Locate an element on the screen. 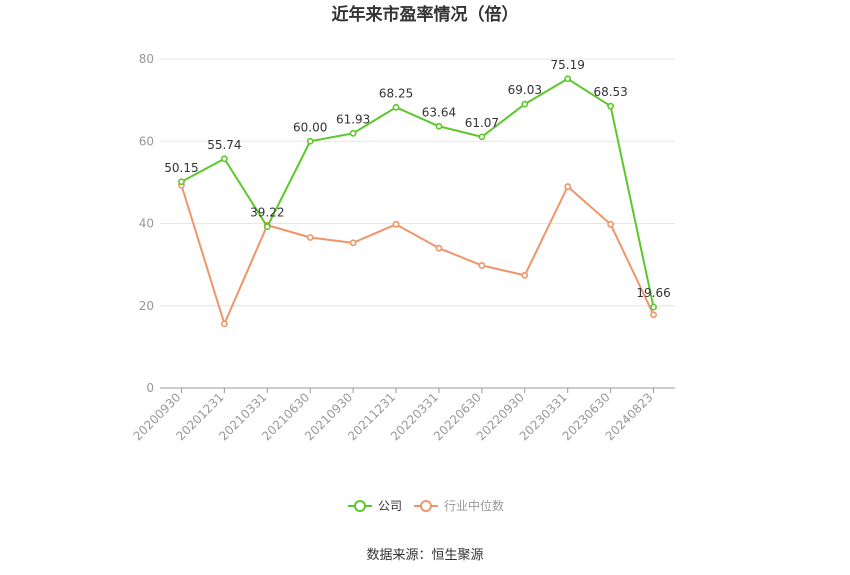 The height and width of the screenshot is (575, 850). legend-label: 行业中位数 is located at coordinates (474, 505).